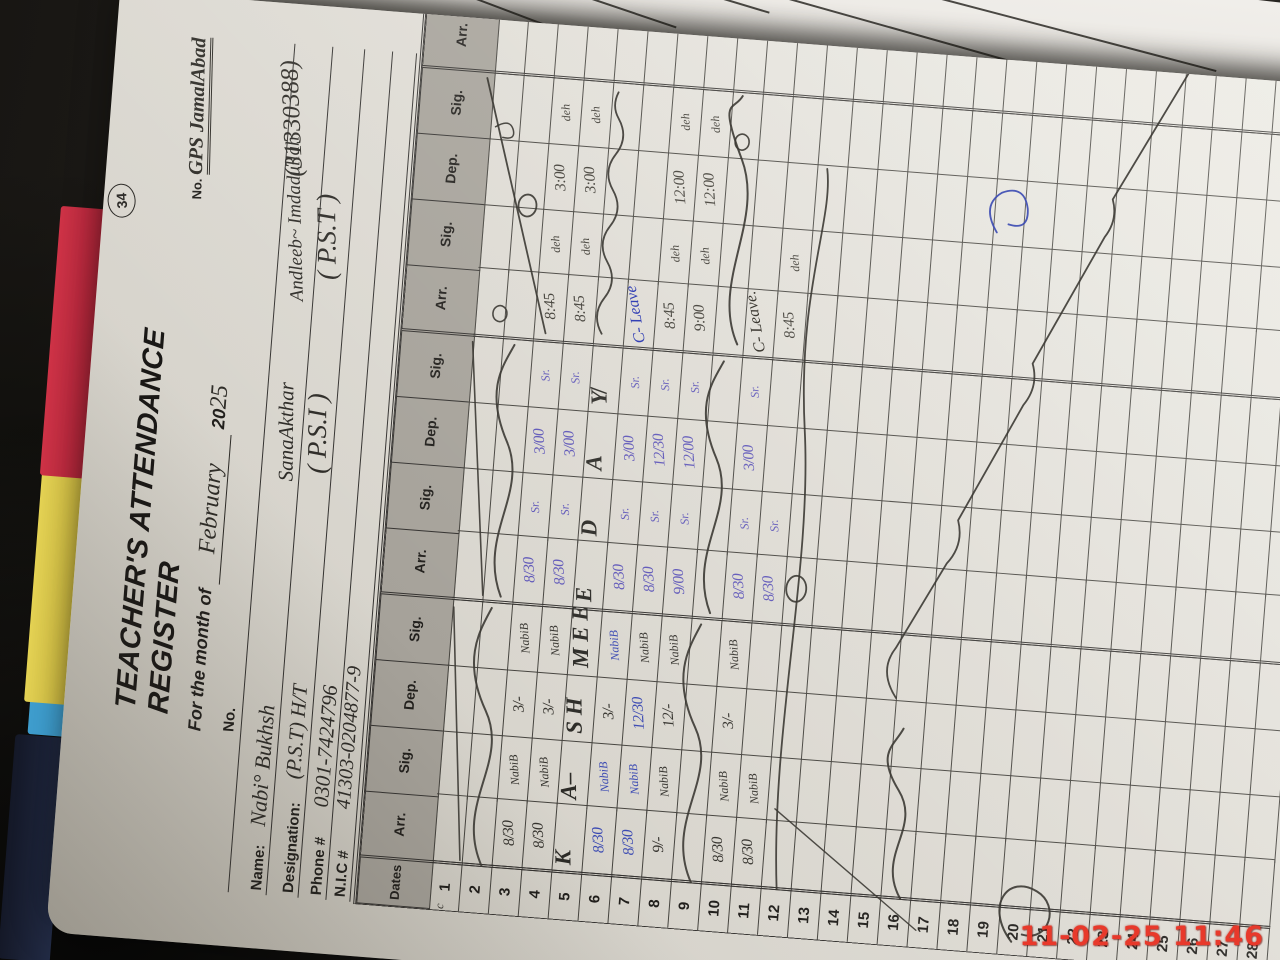  What do you see at coordinates (295, 219) in the screenshot?
I see `teacher3-name: Andleeb~ Imdadullah` at bounding box center [295, 219].